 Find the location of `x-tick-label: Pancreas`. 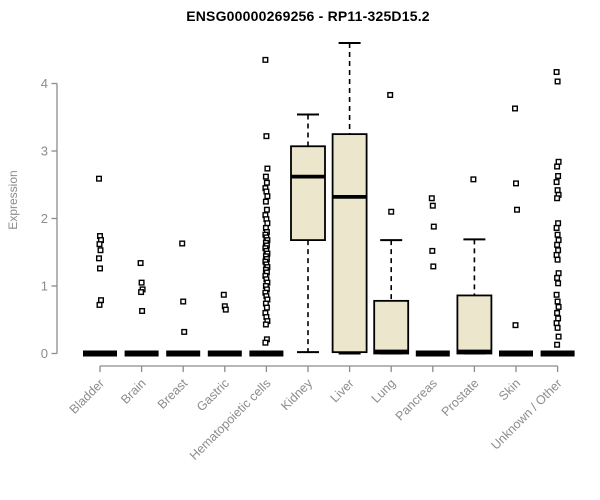

x-tick-label: Pancreas is located at coordinates (416, 399).